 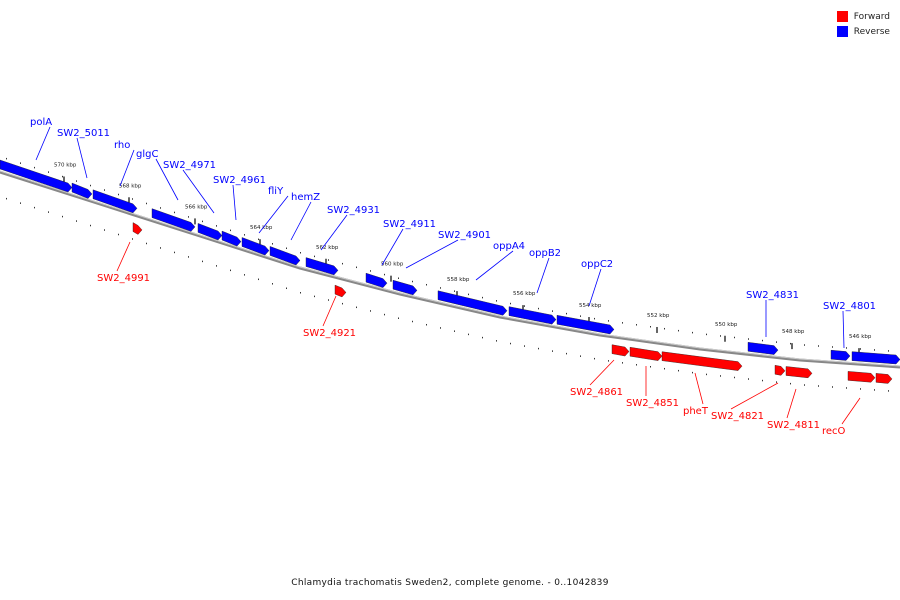 I want to click on tick-label: 568 kbp, so click(x=130, y=186).